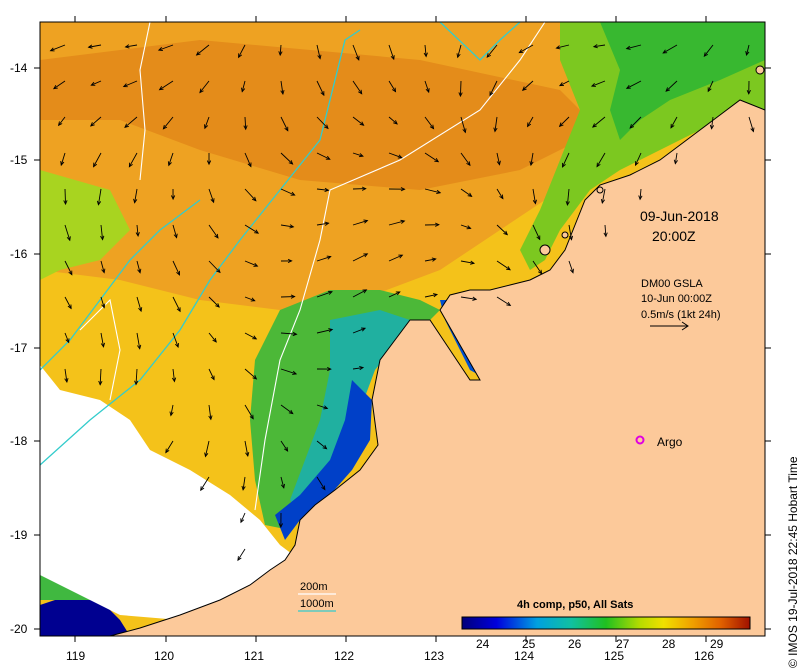 This screenshot has width=809, height=672. I want to click on svg-text: -18, so click(19, 441).